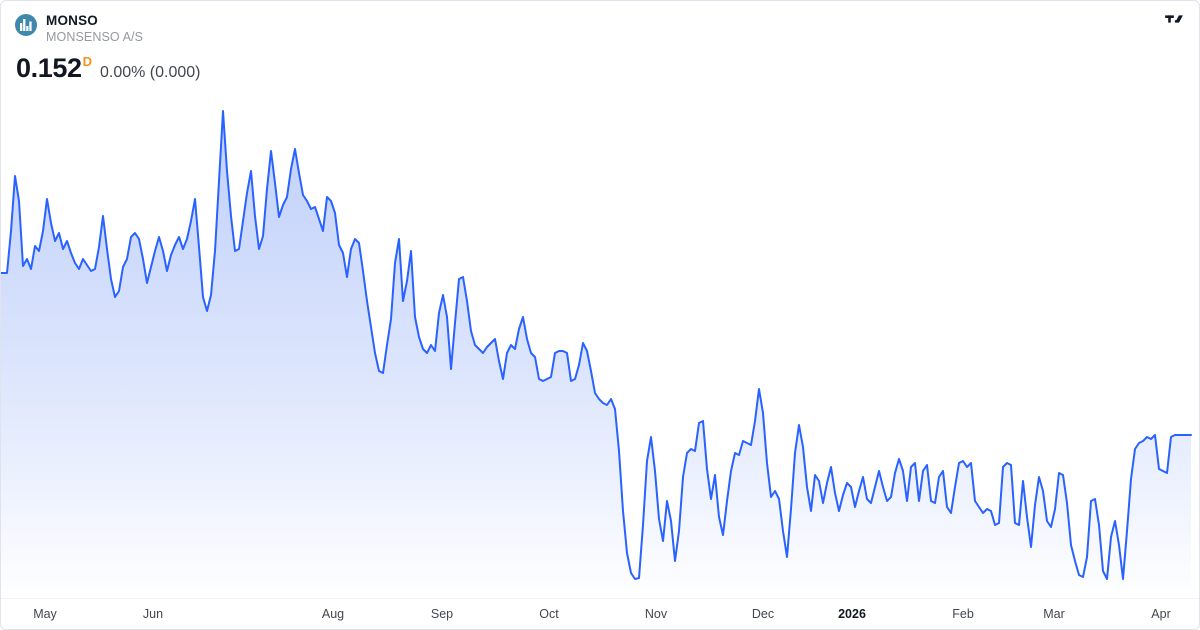 The image size is (1200, 630). What do you see at coordinates (600, 68) in the screenshot?
I see `quote-row: 0.152 D 0.00% (0.000)` at bounding box center [600, 68].